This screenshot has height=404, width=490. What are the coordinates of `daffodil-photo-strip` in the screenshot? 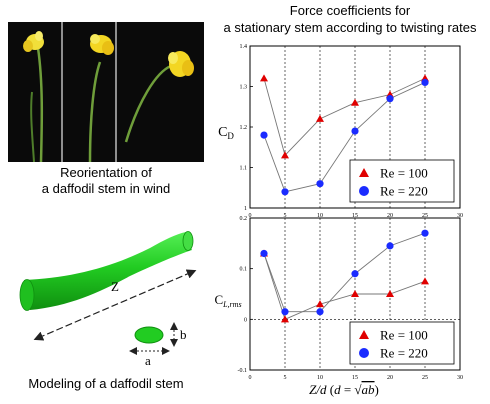 It's located at (106, 92).